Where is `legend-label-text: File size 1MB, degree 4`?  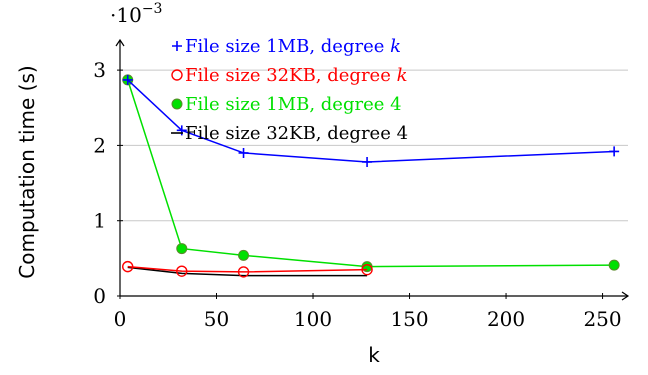
legend-label-text: File size 1MB, degree 4 is located at coordinates (293, 104).